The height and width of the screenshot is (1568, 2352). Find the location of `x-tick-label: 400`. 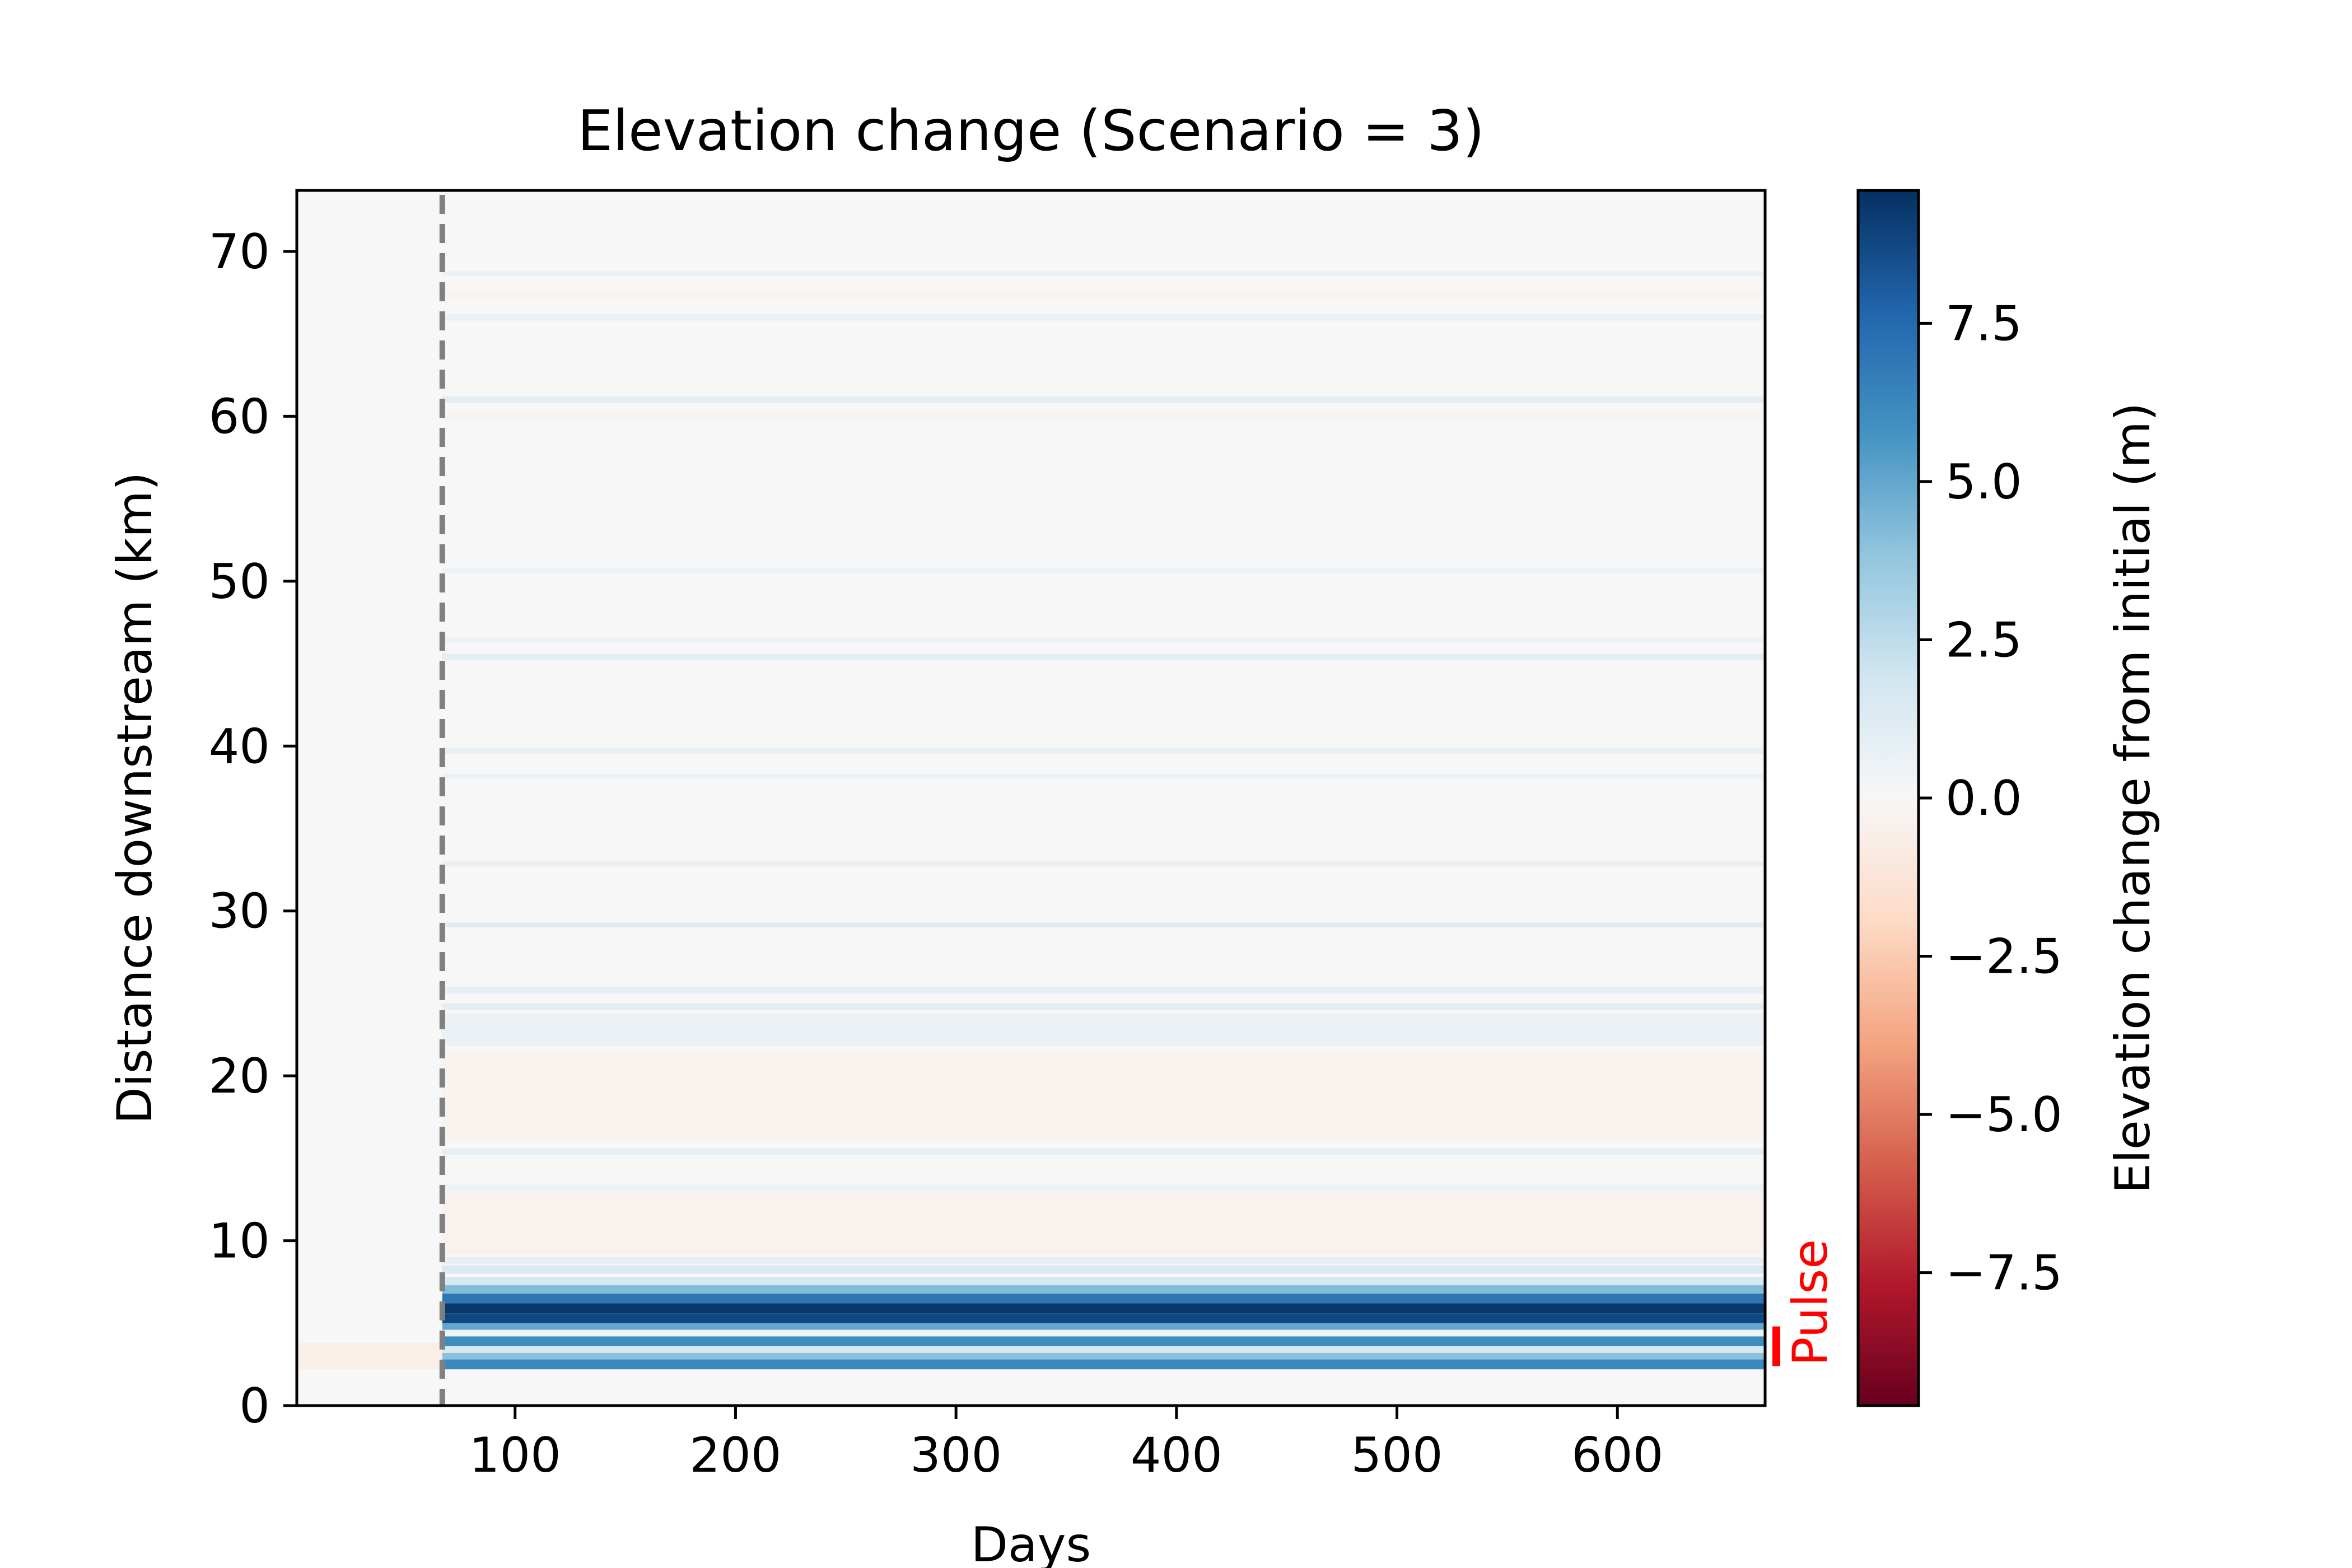

x-tick-label: 400 is located at coordinates (1177, 1455).